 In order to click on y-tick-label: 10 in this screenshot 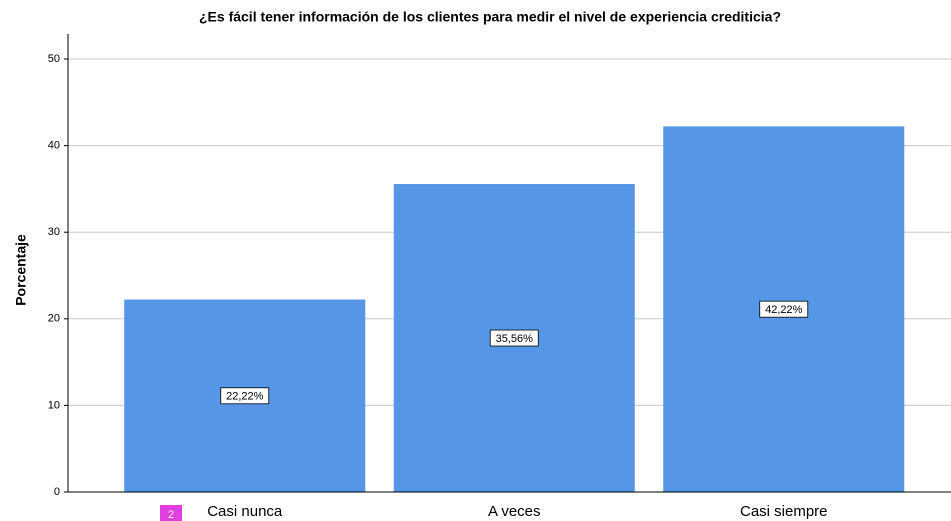, I will do `click(54, 405)`.